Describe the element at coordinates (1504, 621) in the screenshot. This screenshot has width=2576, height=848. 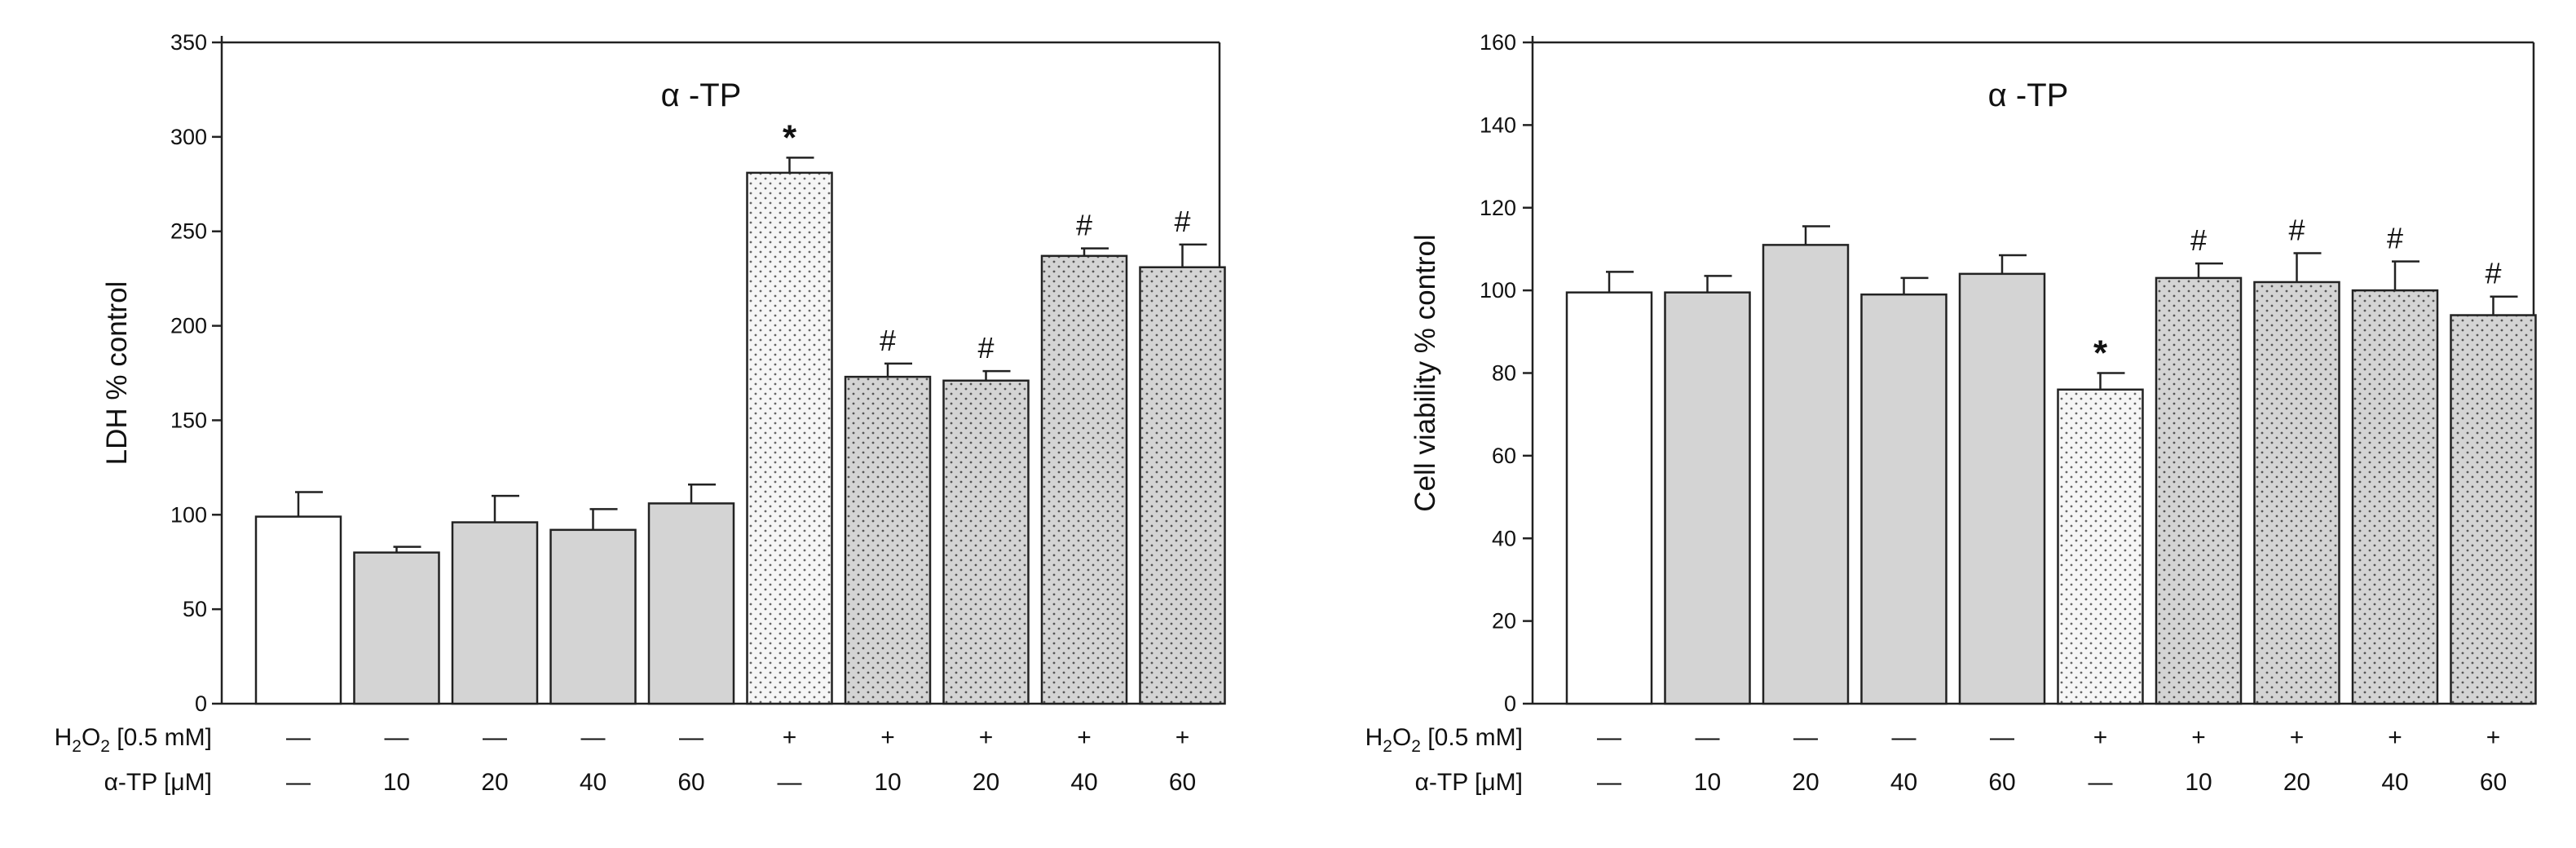
I see `viability-y-tick-label: 20` at that location.